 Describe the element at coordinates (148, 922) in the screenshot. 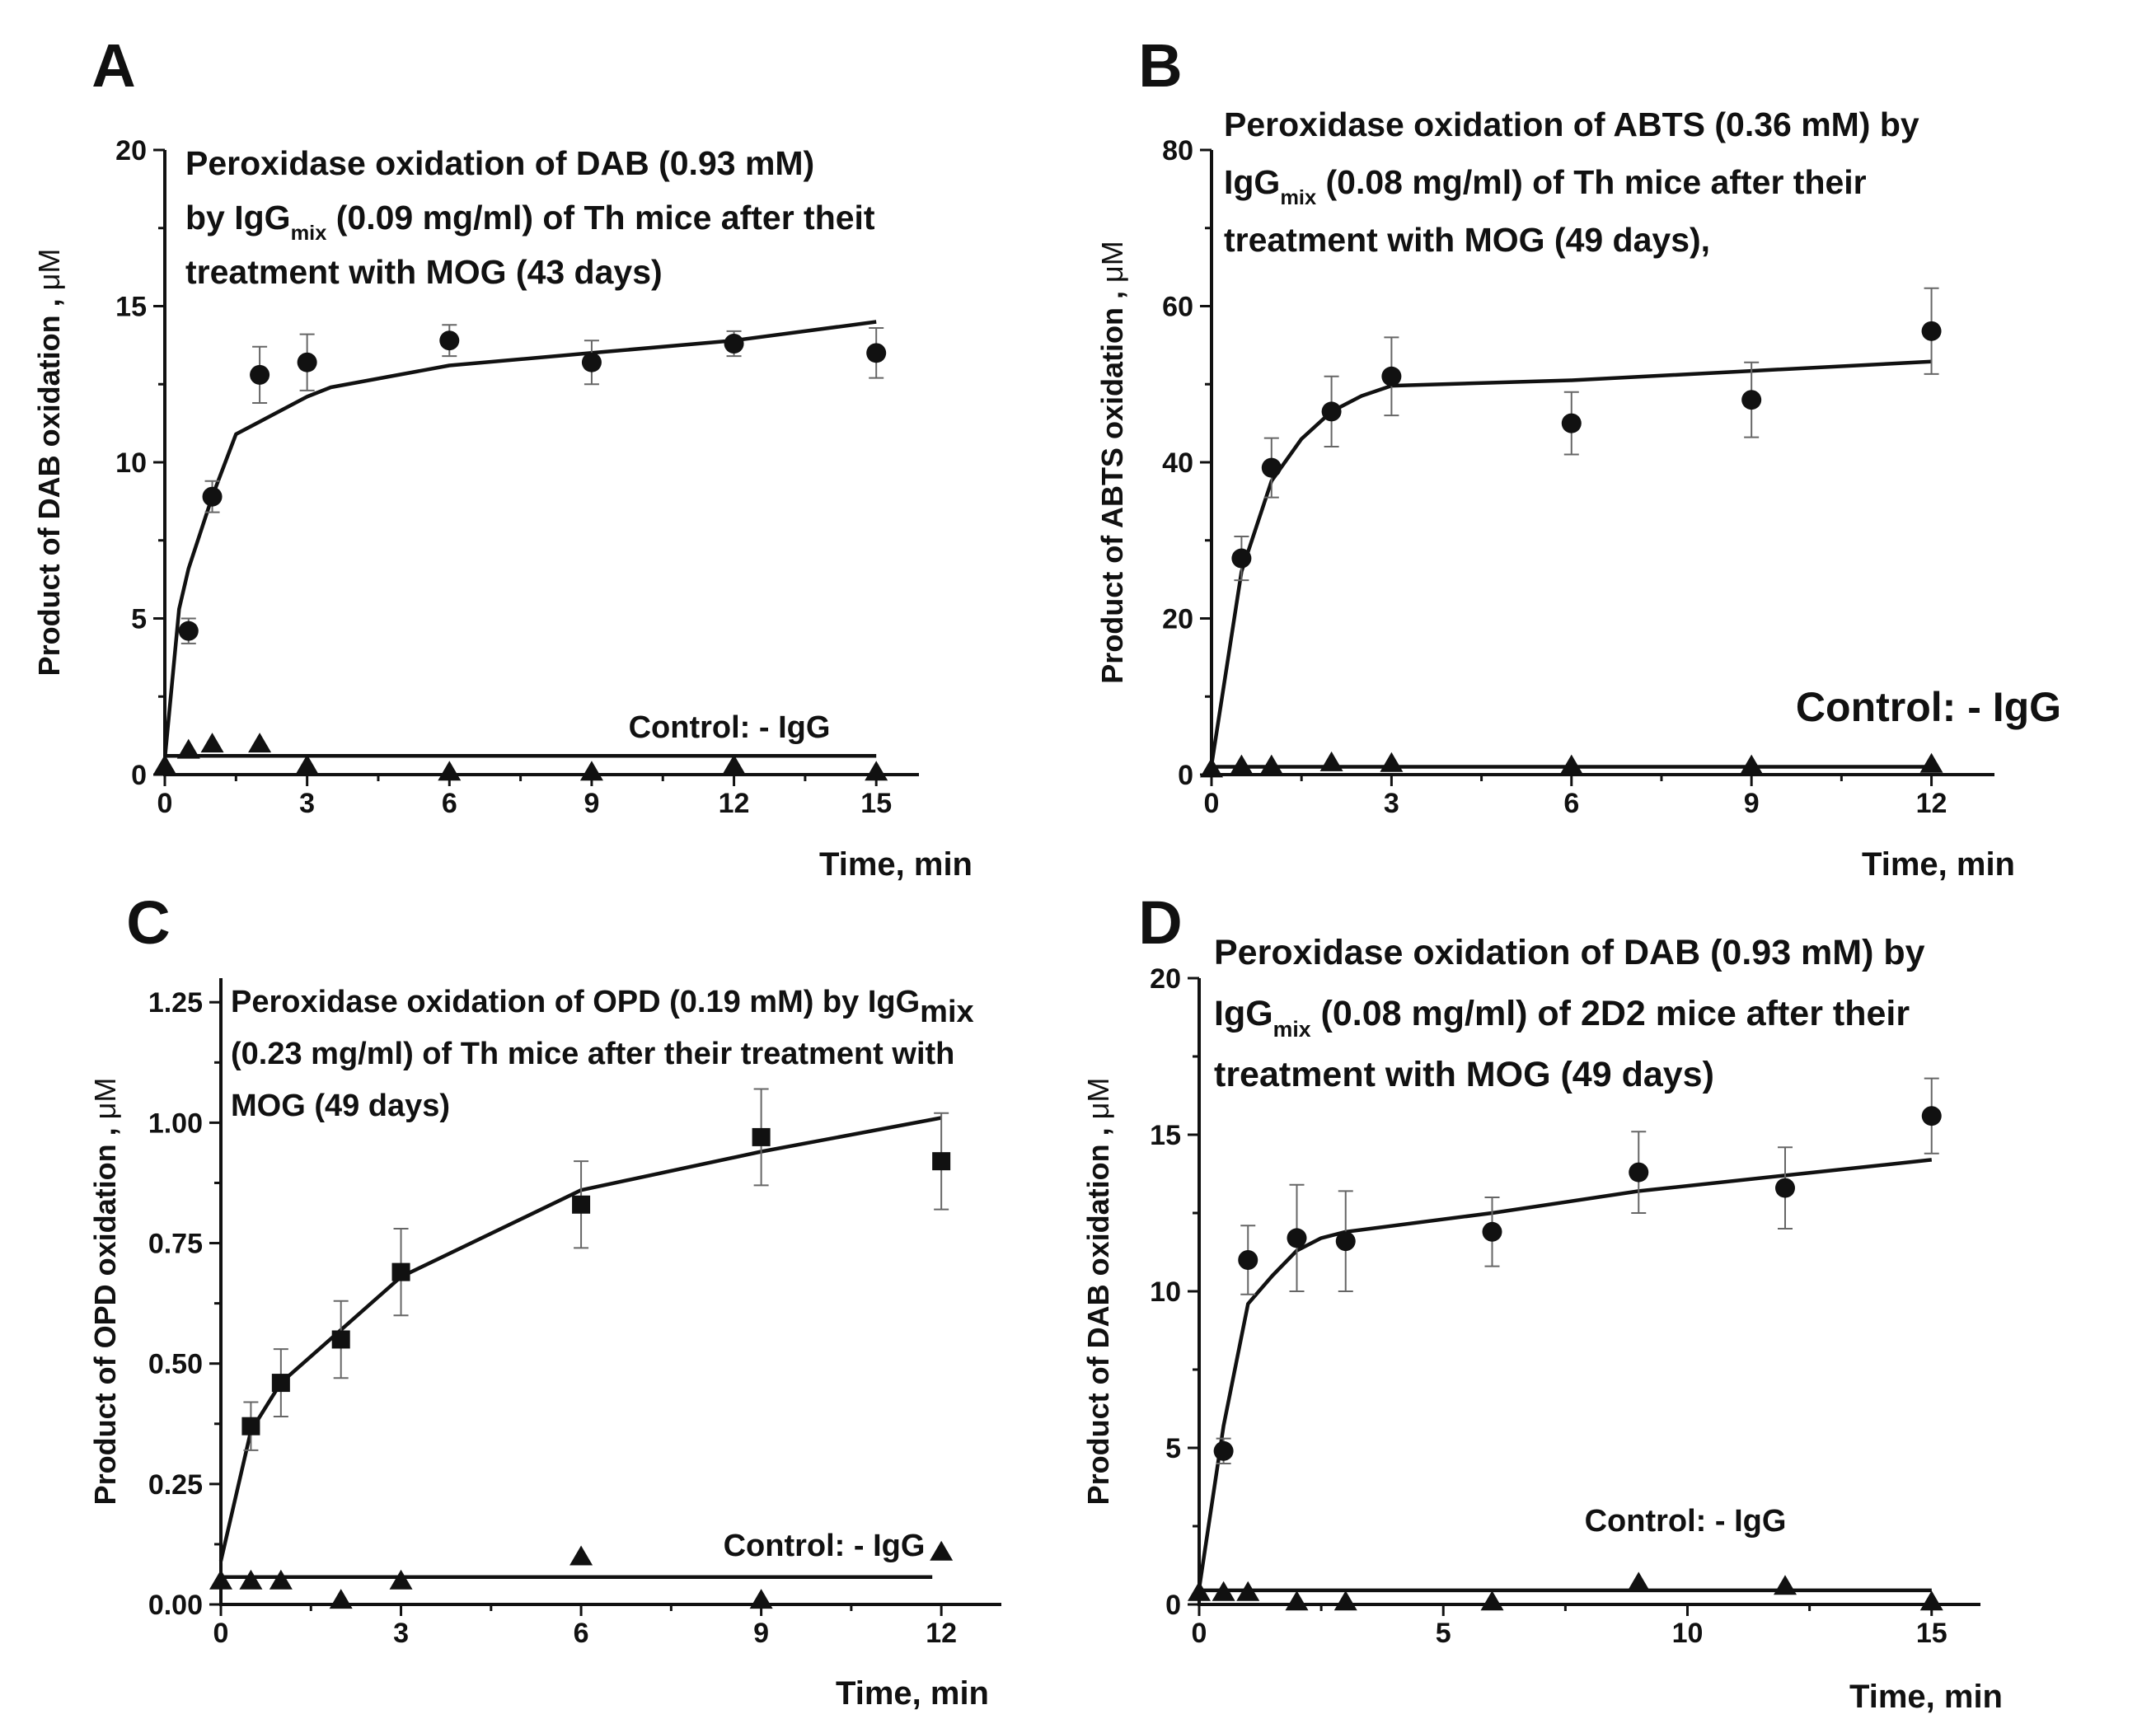

I see `panel-letter-c: C` at that location.